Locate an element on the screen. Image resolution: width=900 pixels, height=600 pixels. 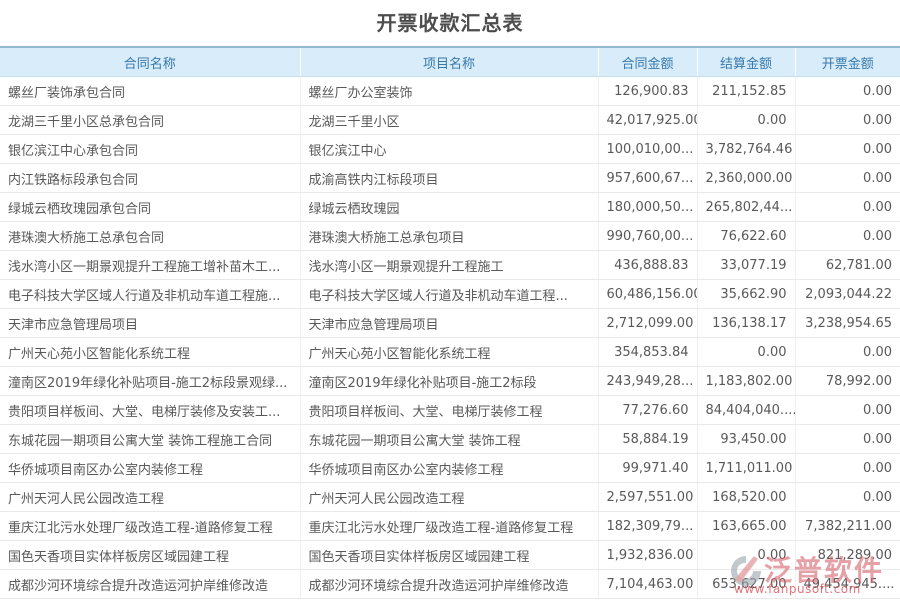
settle-amount-cell: 33,077.19 is located at coordinates (746, 265).